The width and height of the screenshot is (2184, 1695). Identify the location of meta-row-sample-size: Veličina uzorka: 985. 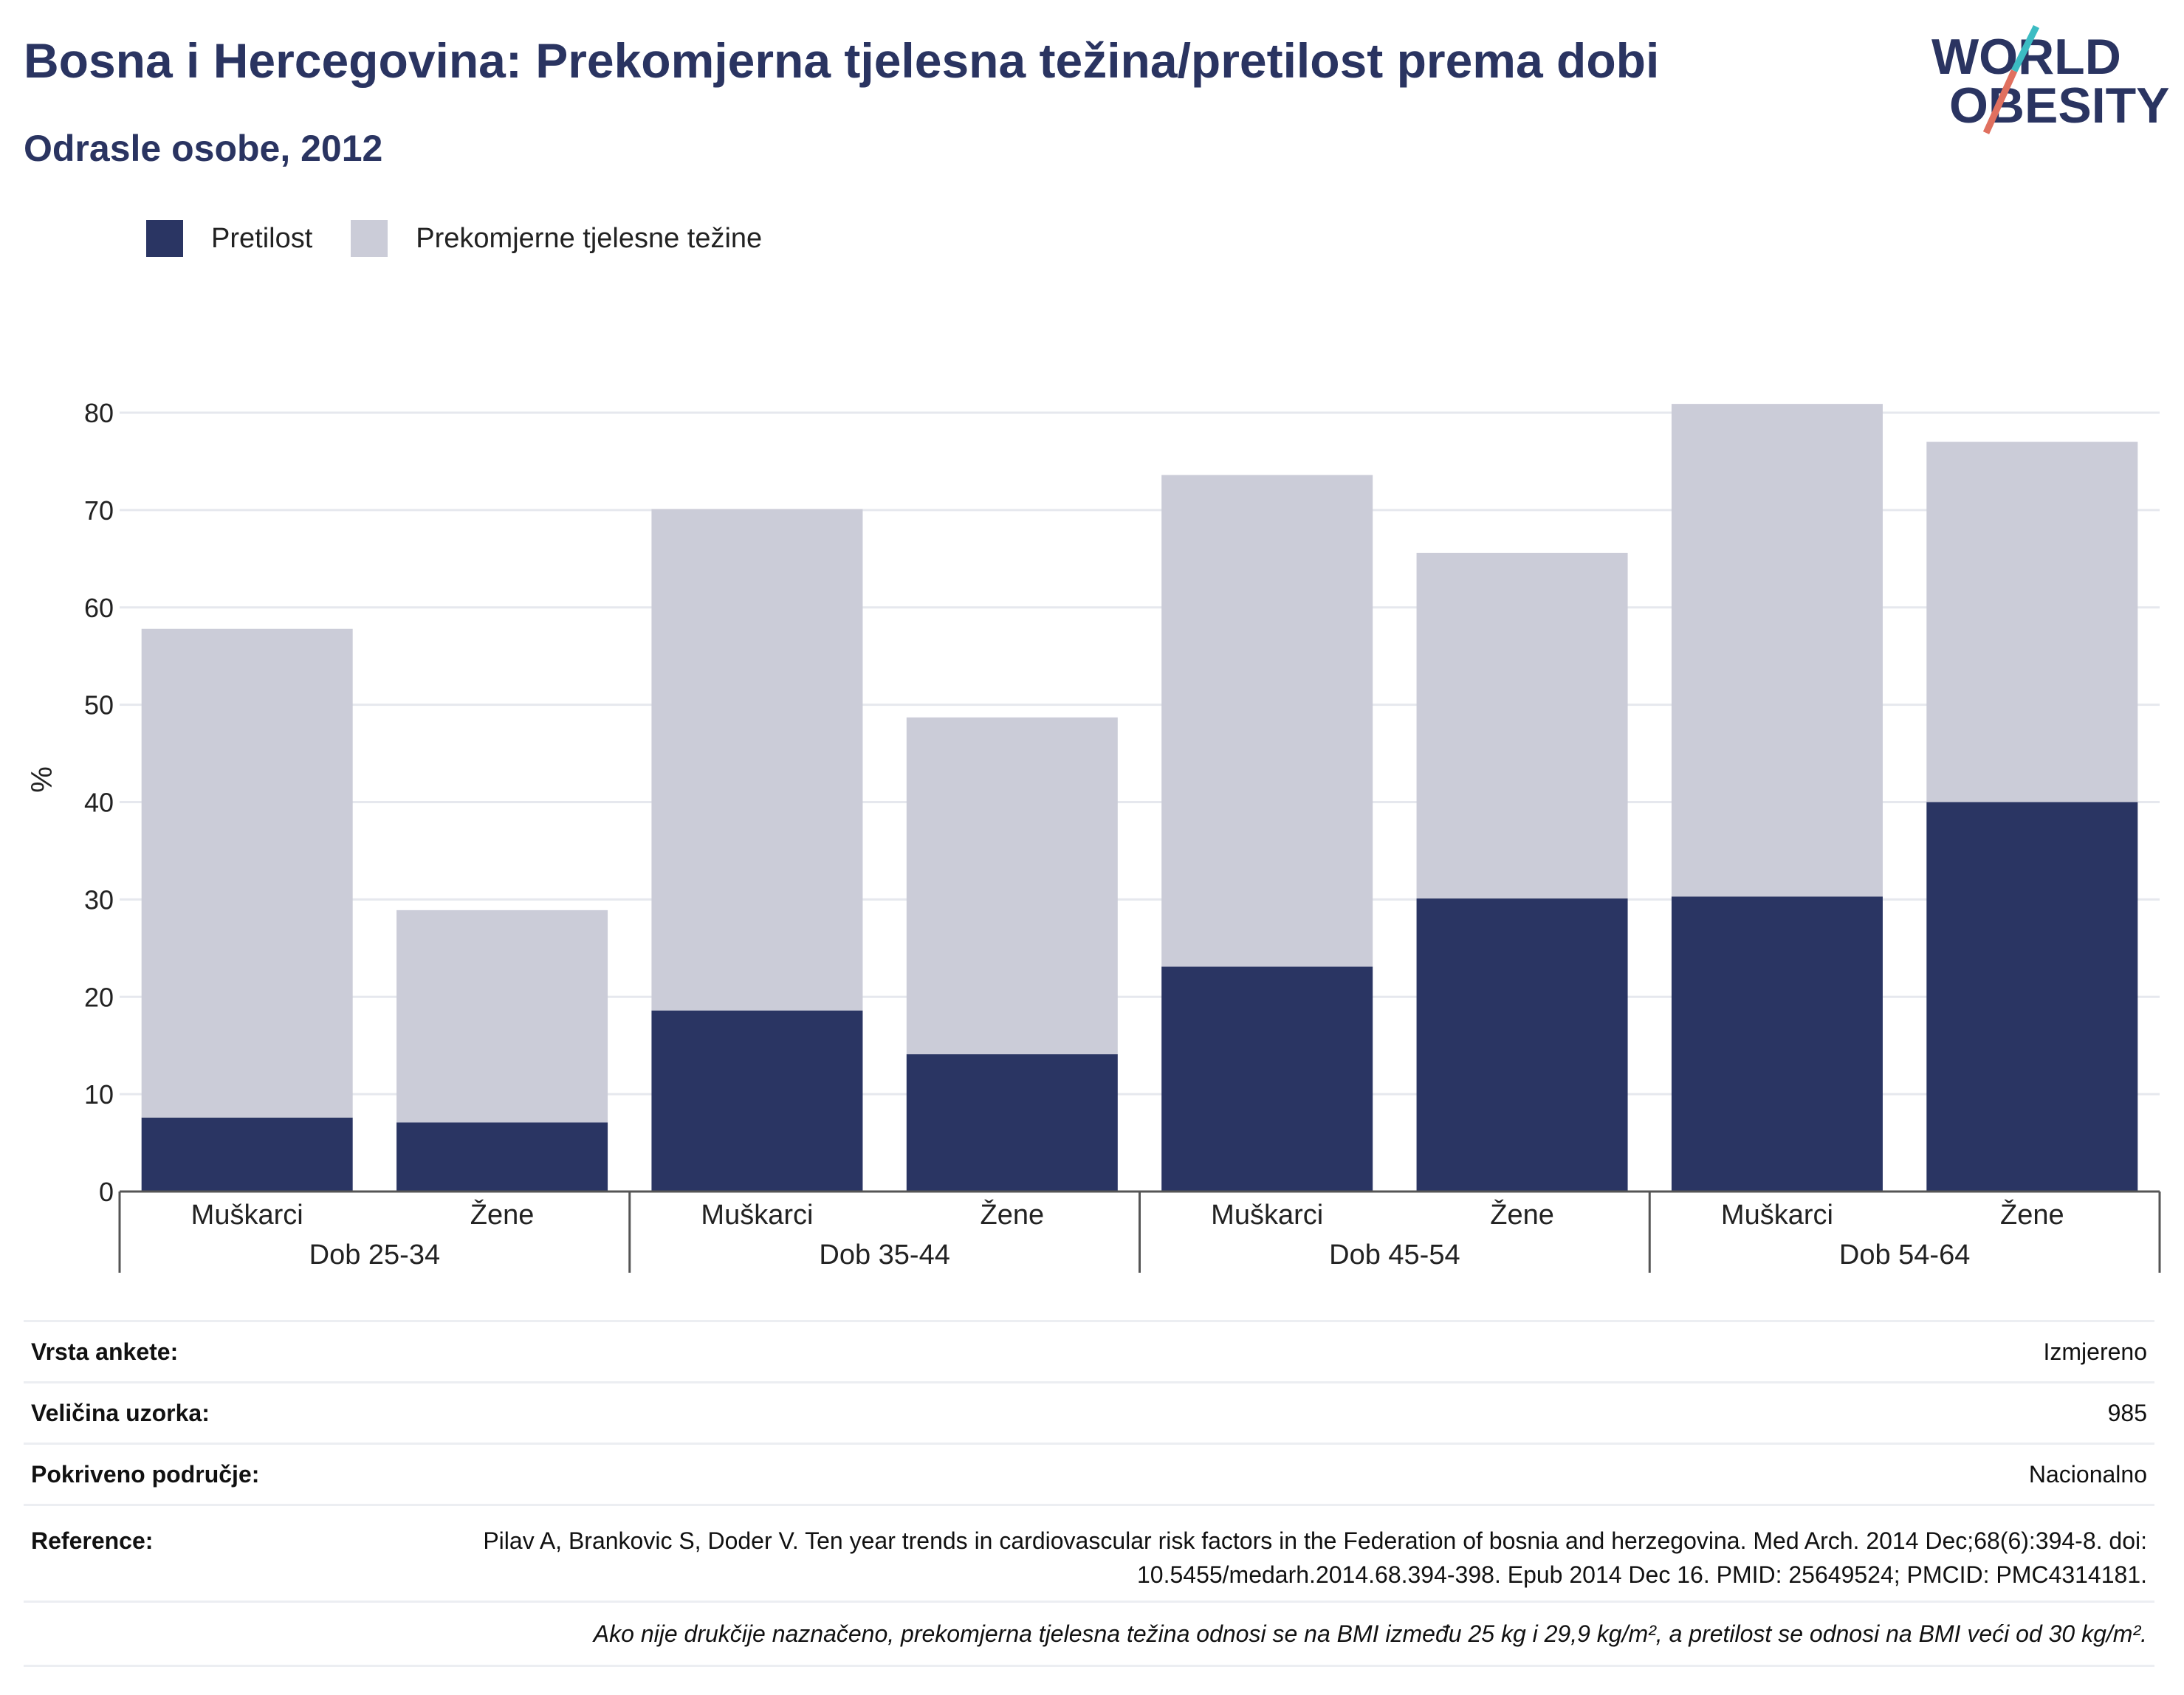
(1089, 1412).